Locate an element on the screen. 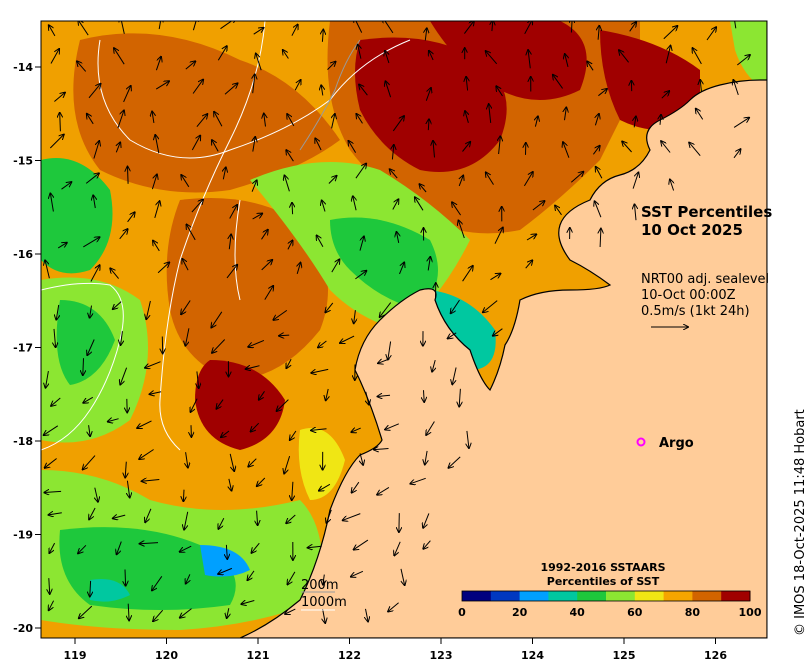 Image resolution: width=810 pixels, height=672 pixels. lon-tick-label: 123 is located at coordinates (441, 655).